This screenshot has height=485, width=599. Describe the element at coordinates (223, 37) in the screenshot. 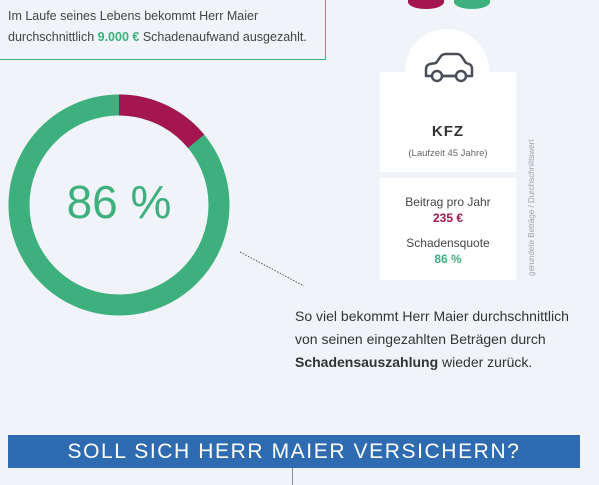

I see `info-line-2-suffix: Schadenaufwand ausgezahlt.` at that location.